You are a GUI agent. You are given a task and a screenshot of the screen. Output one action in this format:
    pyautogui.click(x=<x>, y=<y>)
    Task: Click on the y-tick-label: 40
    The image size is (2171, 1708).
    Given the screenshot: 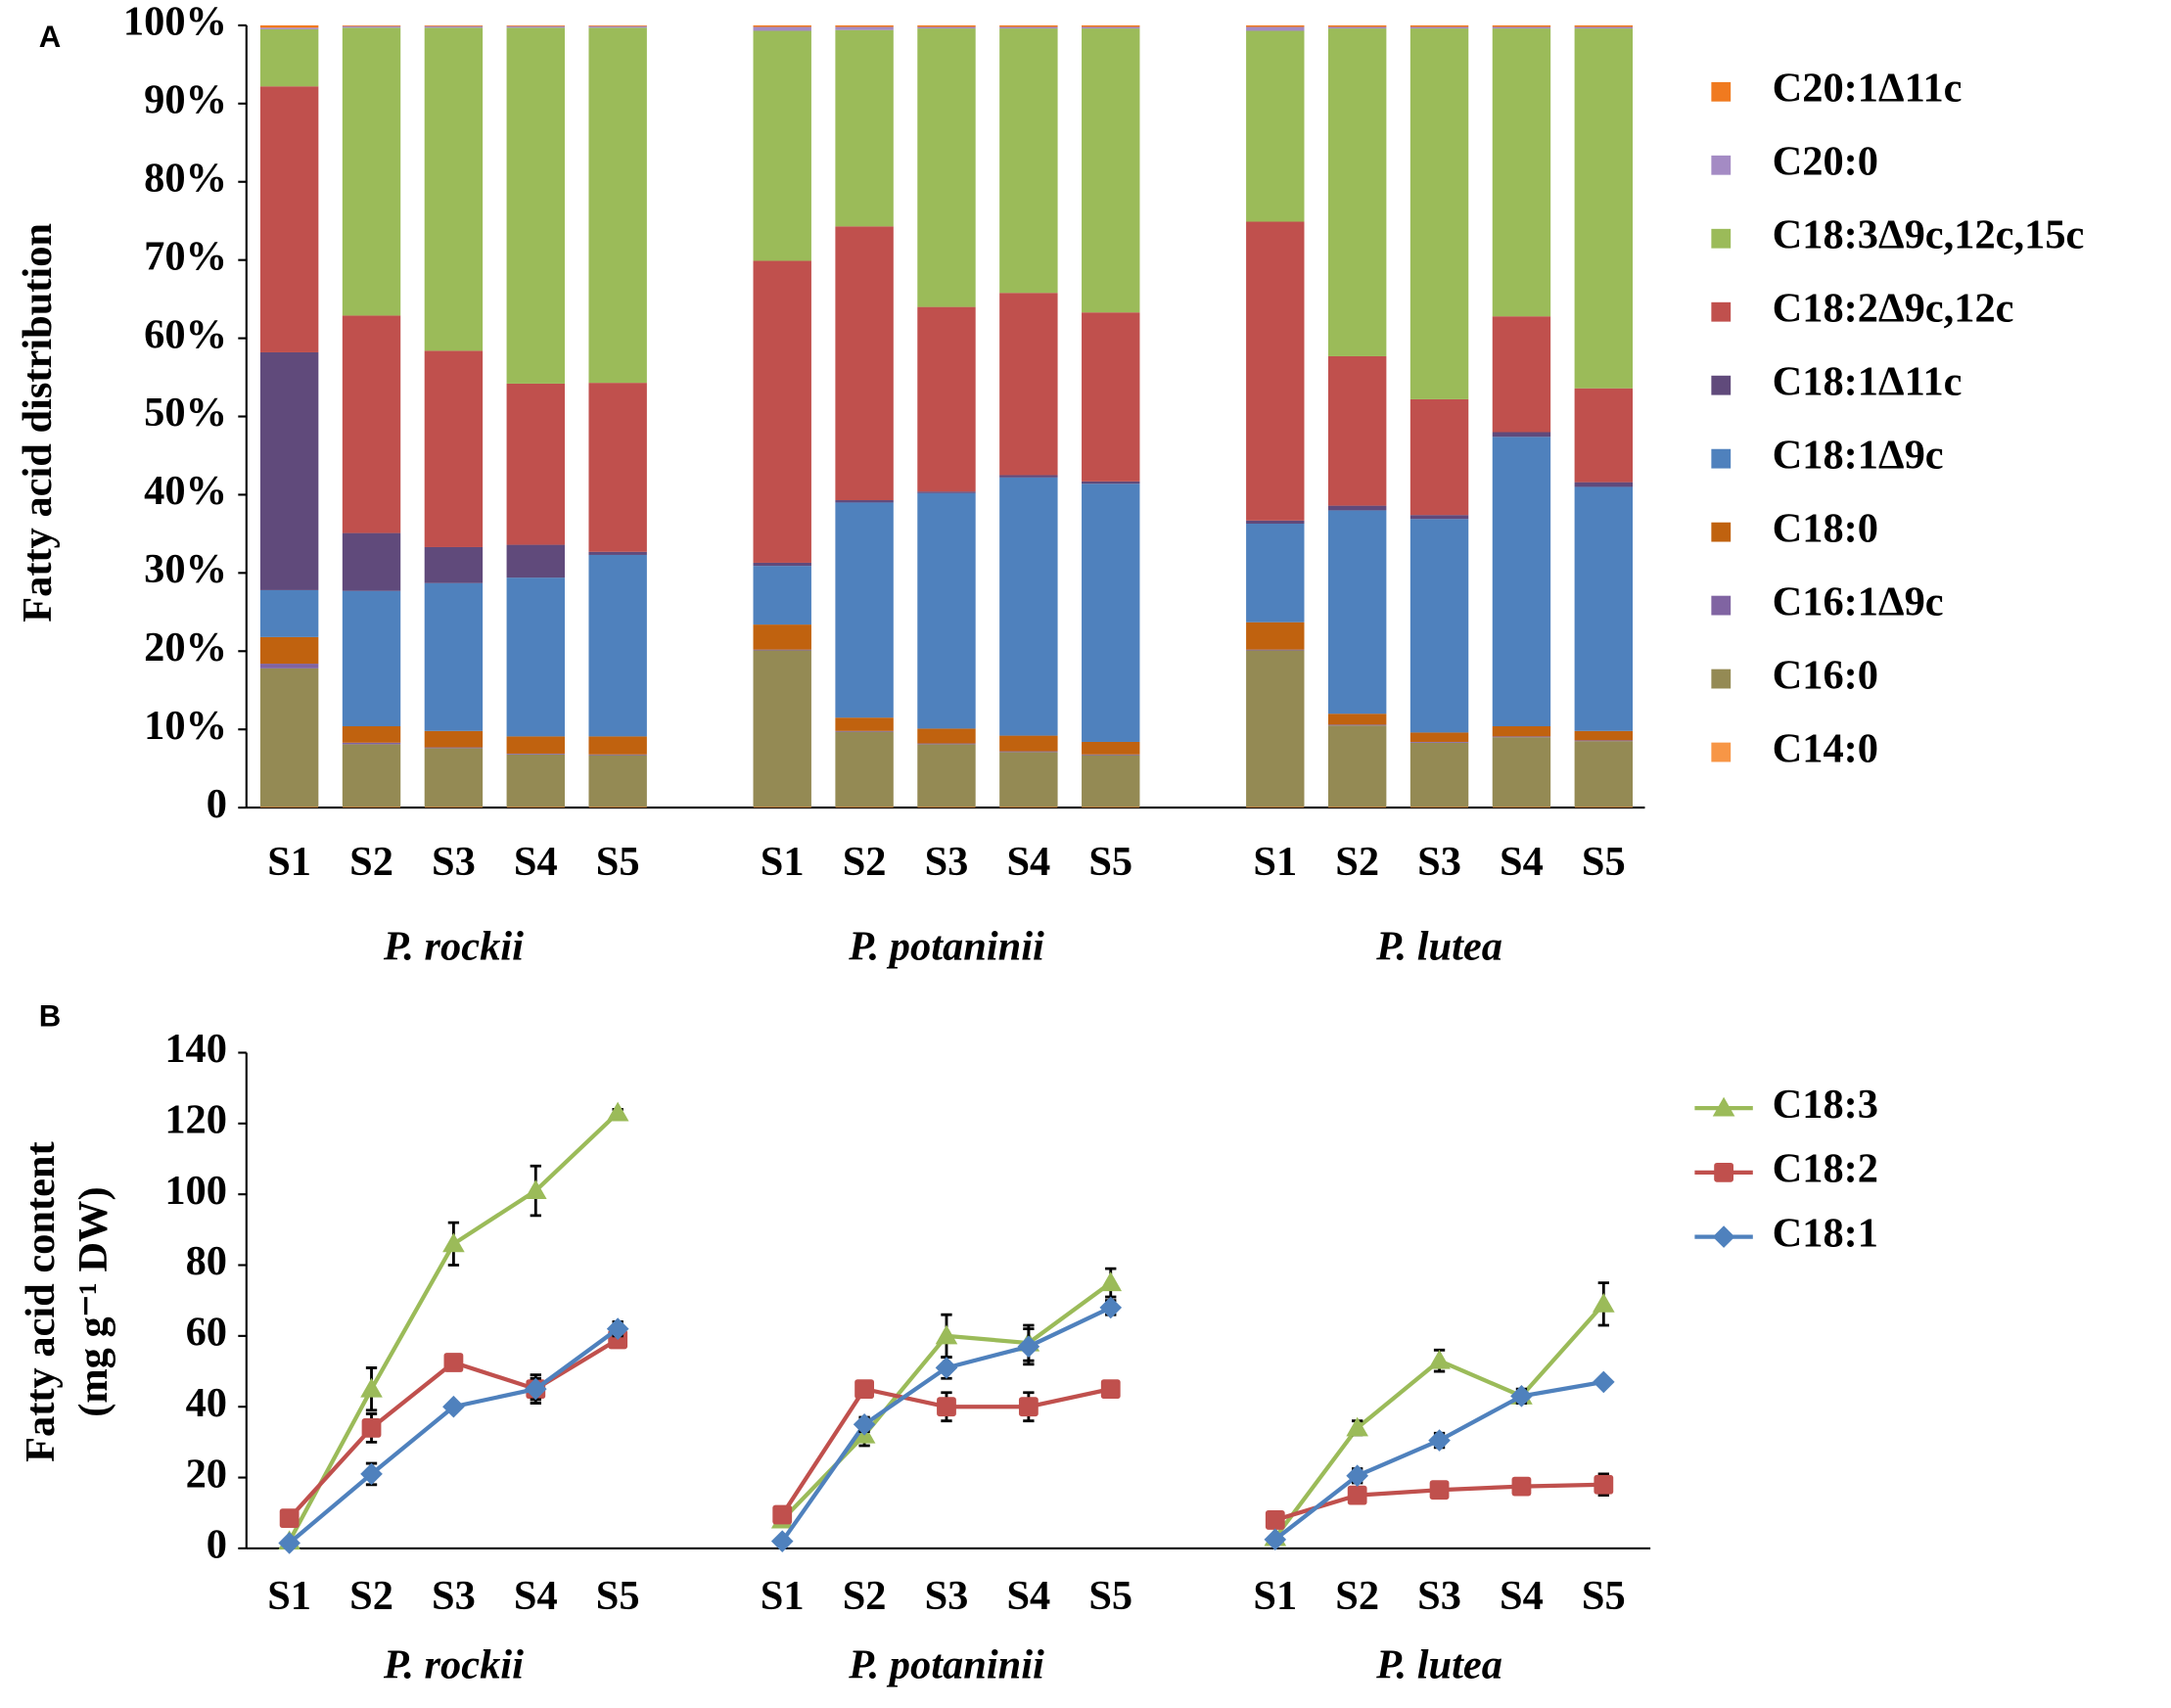 What is the action you would take?
    pyautogui.click(x=207, y=1403)
    